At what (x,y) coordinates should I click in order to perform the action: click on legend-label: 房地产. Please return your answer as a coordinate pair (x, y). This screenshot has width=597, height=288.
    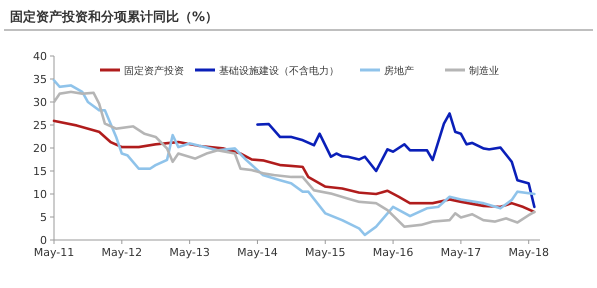
    Looking at the image, I should click on (399, 71).